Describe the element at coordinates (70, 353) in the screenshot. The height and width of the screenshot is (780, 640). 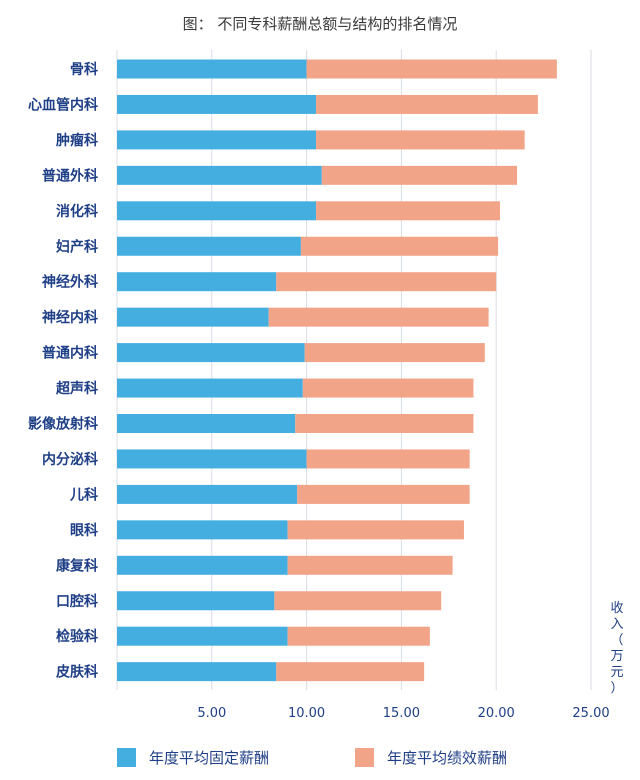
I see `category-label: 普通内科` at that location.